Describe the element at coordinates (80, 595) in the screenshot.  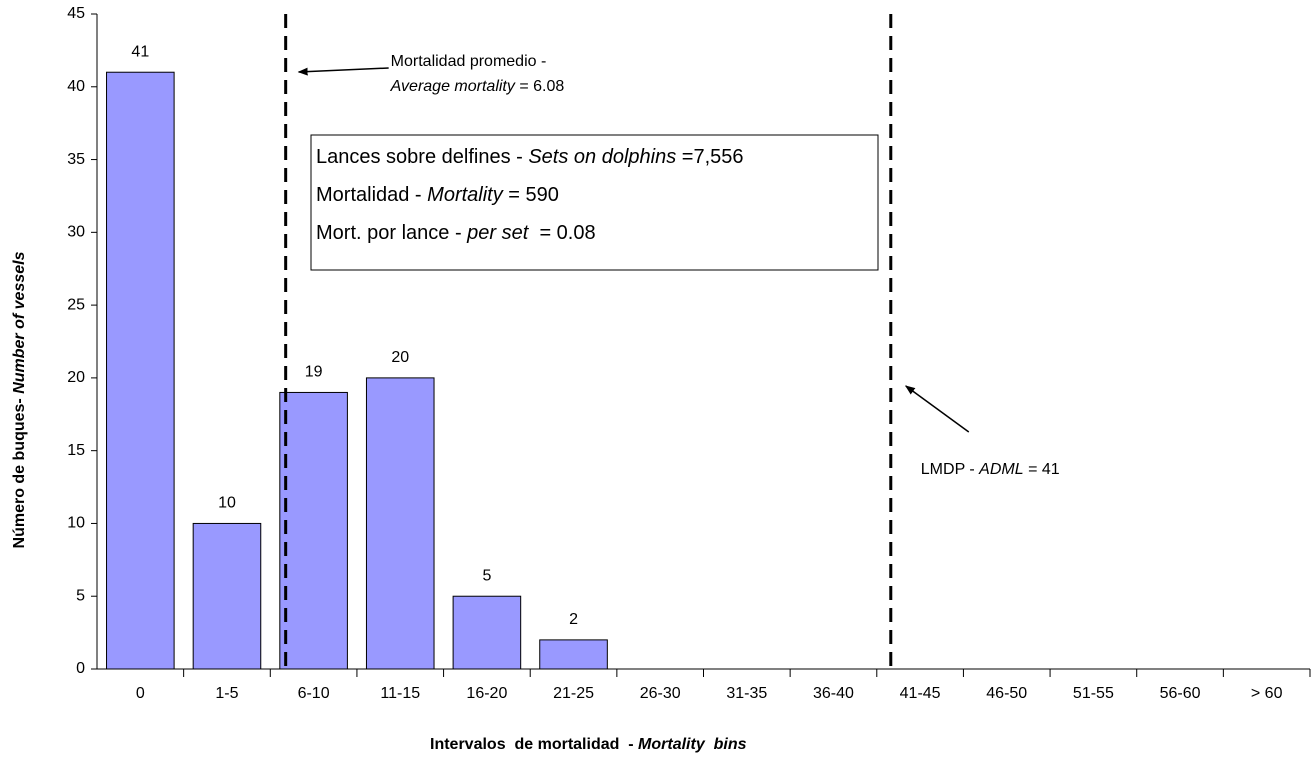
I see `y-tick-label: 5` at that location.